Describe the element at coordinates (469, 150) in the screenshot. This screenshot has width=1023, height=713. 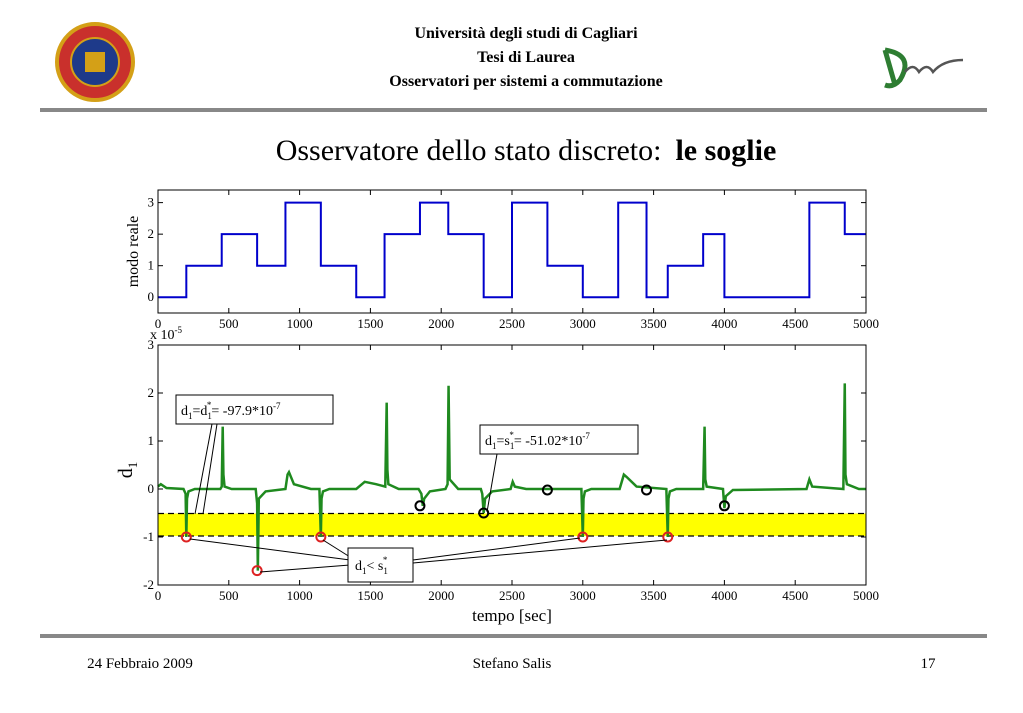
I see `title-text: Osservatore dello stato discreto:` at that location.